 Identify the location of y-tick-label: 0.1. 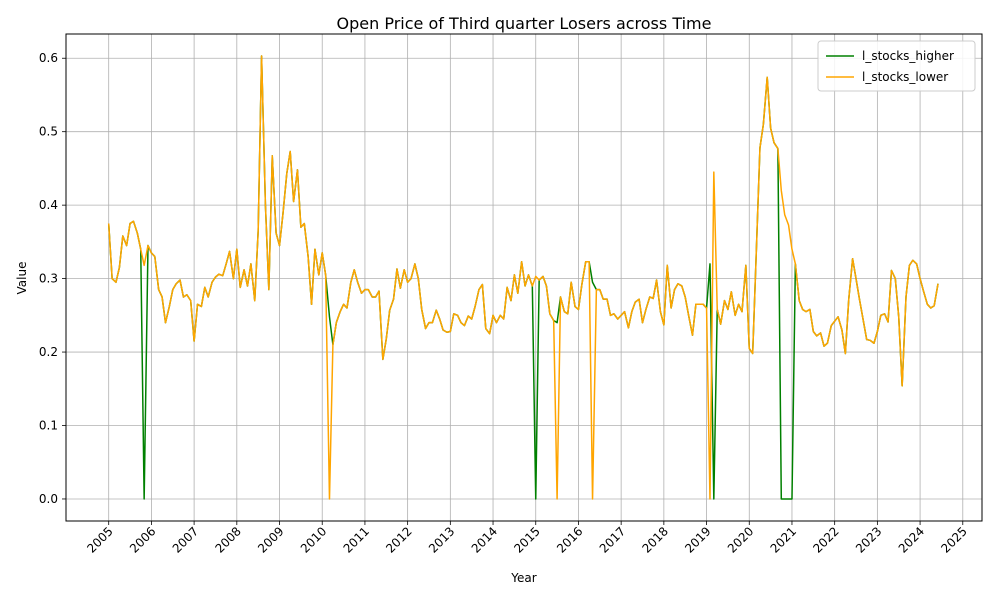
(48, 426).